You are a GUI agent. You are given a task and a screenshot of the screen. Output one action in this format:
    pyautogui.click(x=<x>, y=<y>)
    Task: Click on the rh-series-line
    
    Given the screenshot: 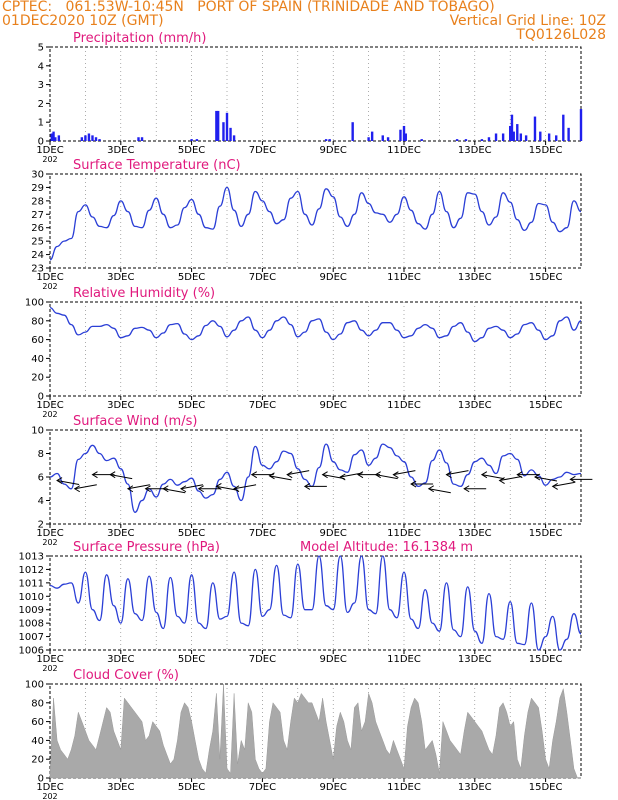 What is the action you would take?
    pyautogui.click(x=315, y=324)
    